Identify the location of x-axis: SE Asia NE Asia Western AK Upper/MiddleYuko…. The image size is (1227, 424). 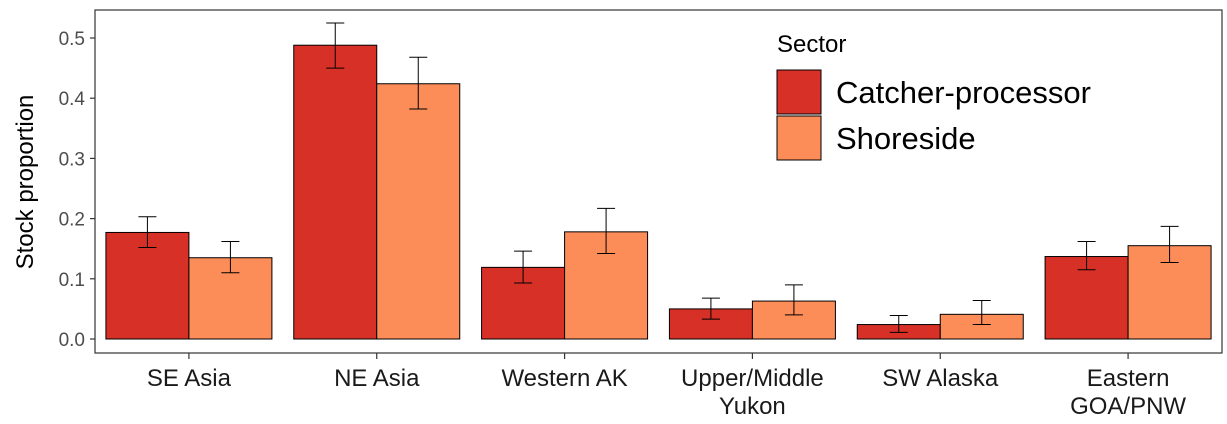
(666, 386).